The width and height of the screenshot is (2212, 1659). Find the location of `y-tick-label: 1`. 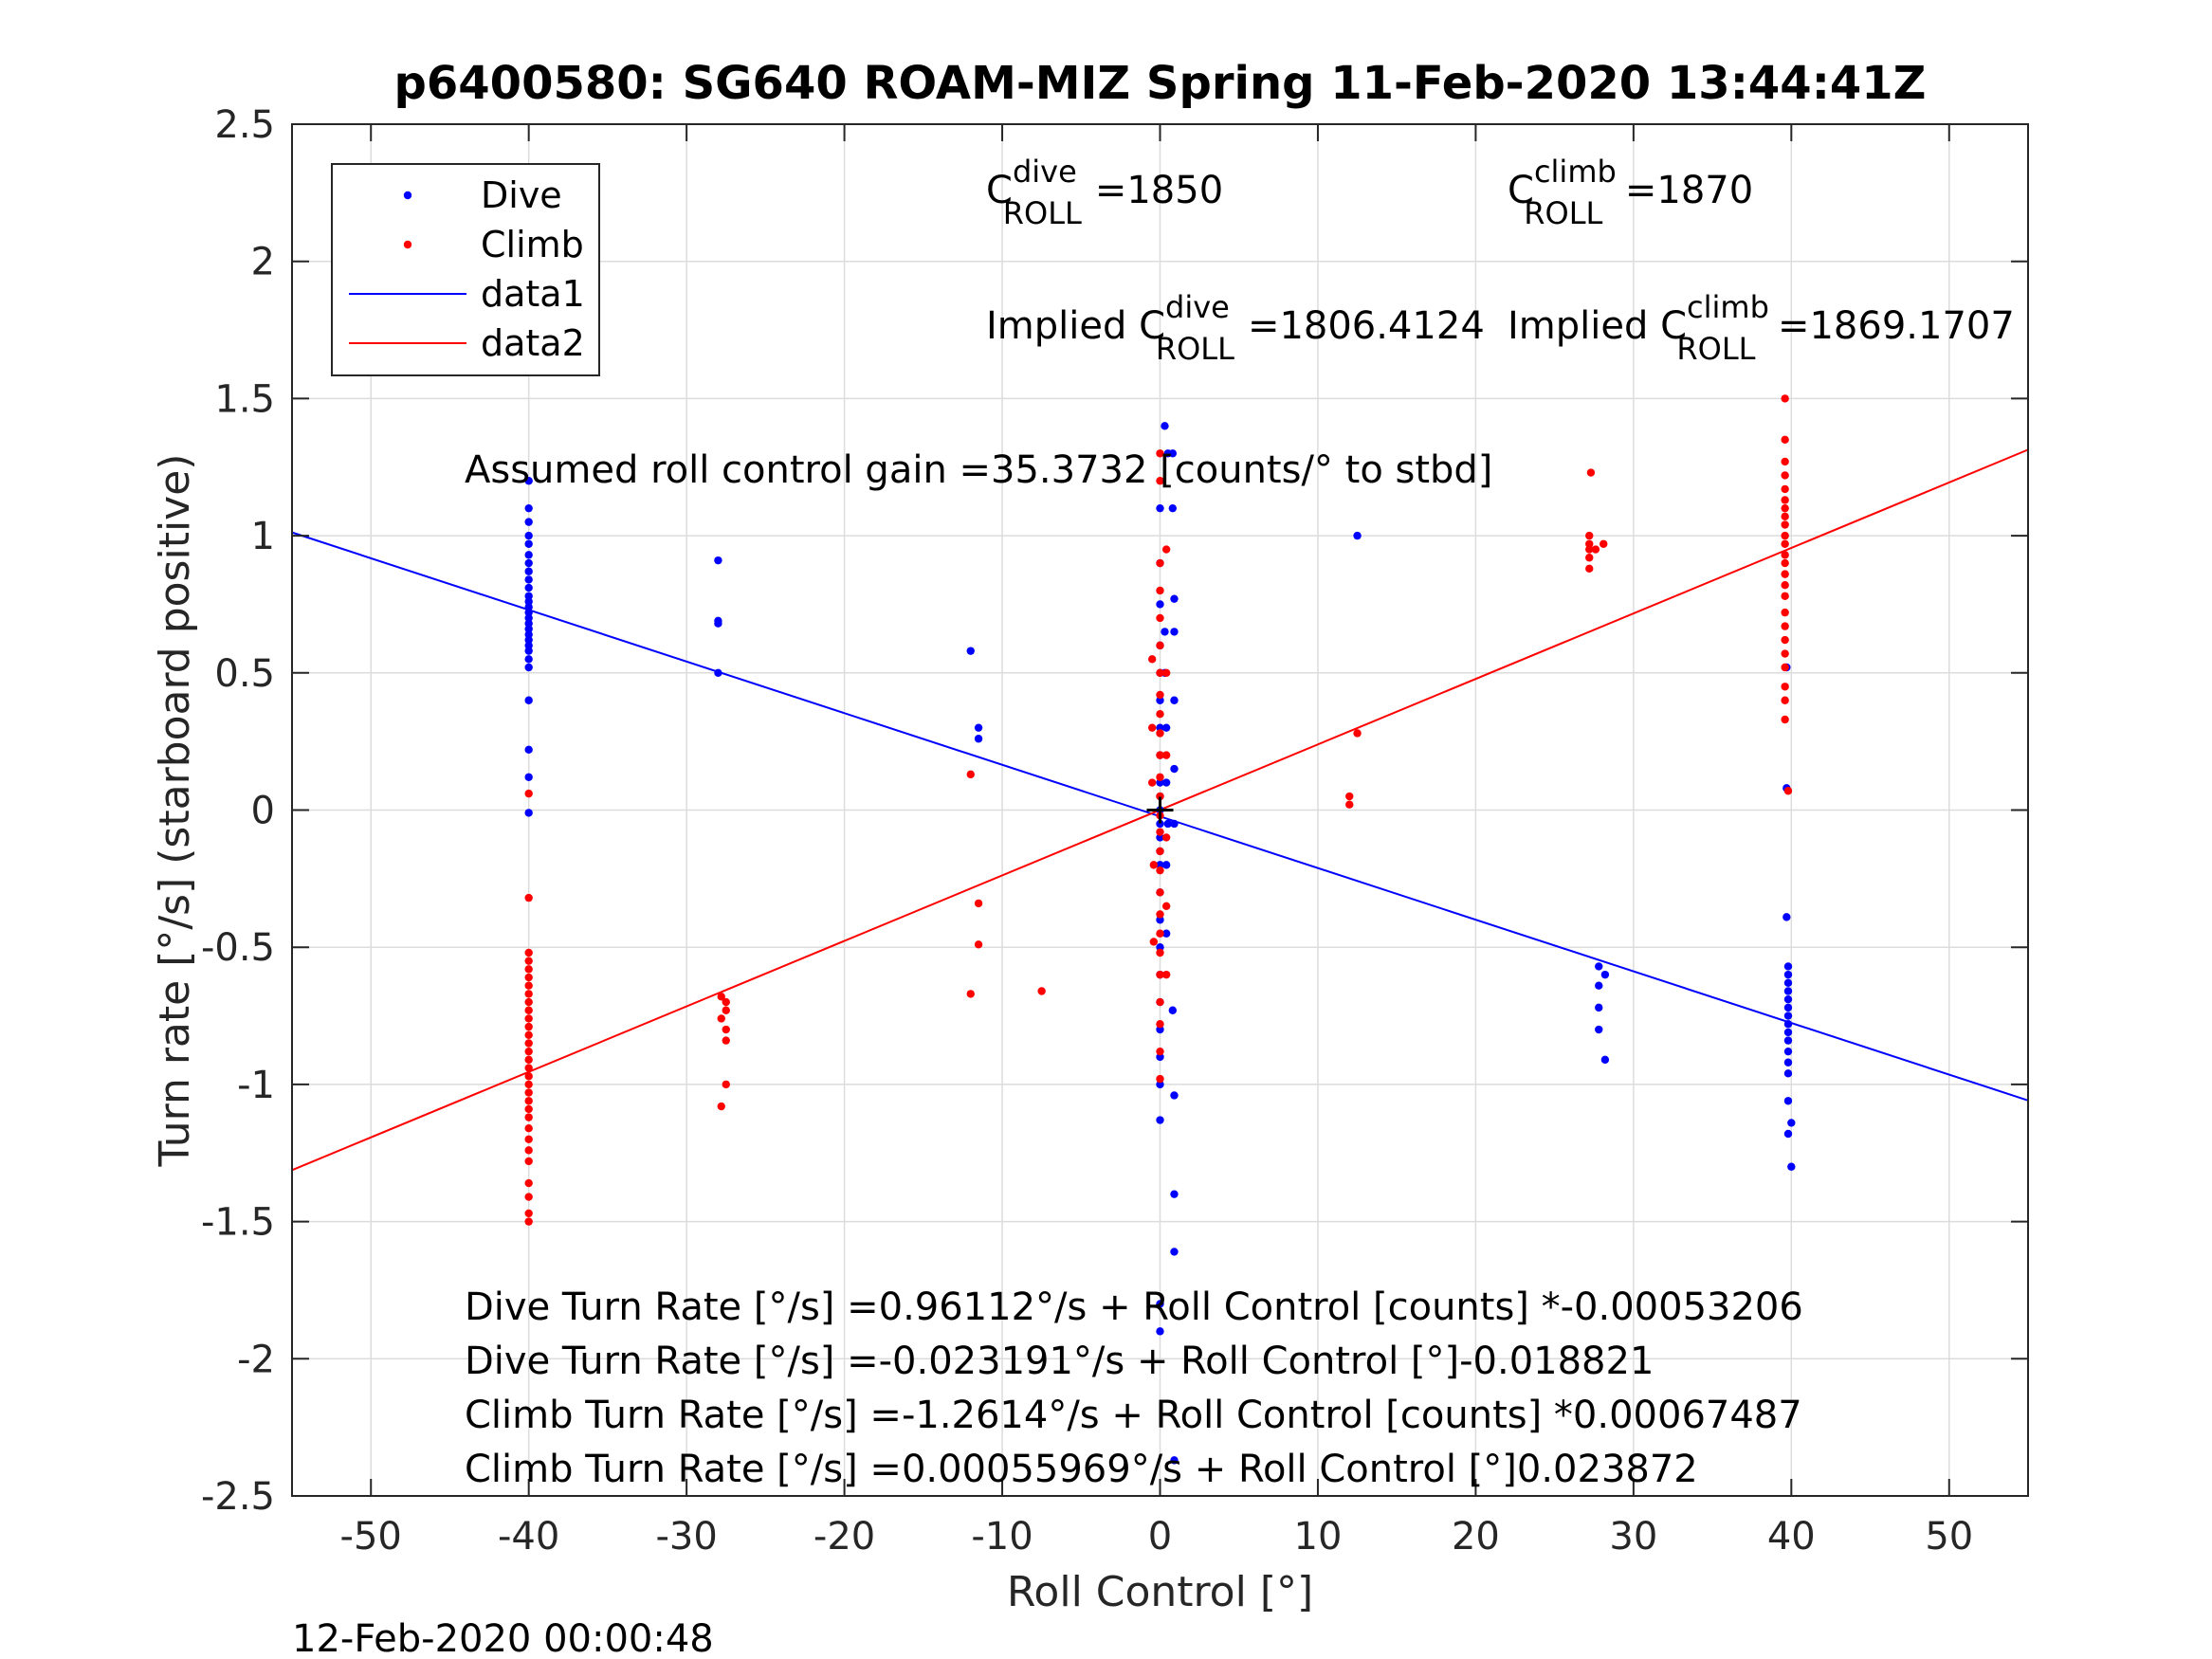

y-tick-label: 1 is located at coordinates (263, 536).